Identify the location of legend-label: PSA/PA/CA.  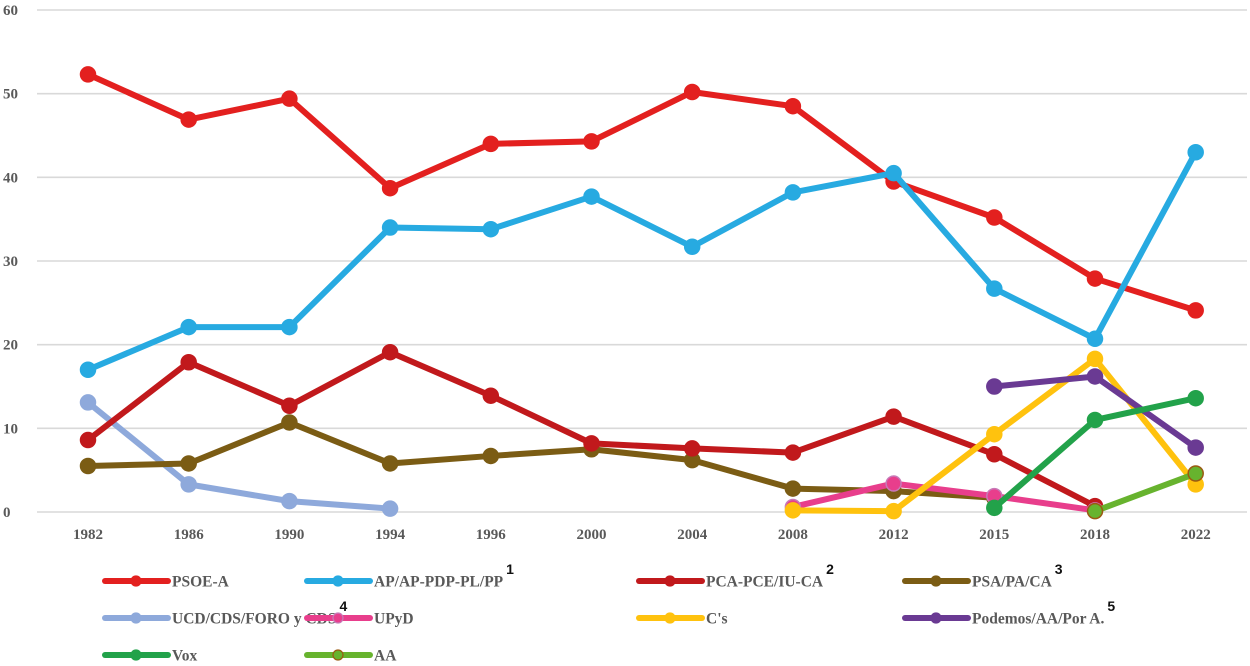
(1012, 582).